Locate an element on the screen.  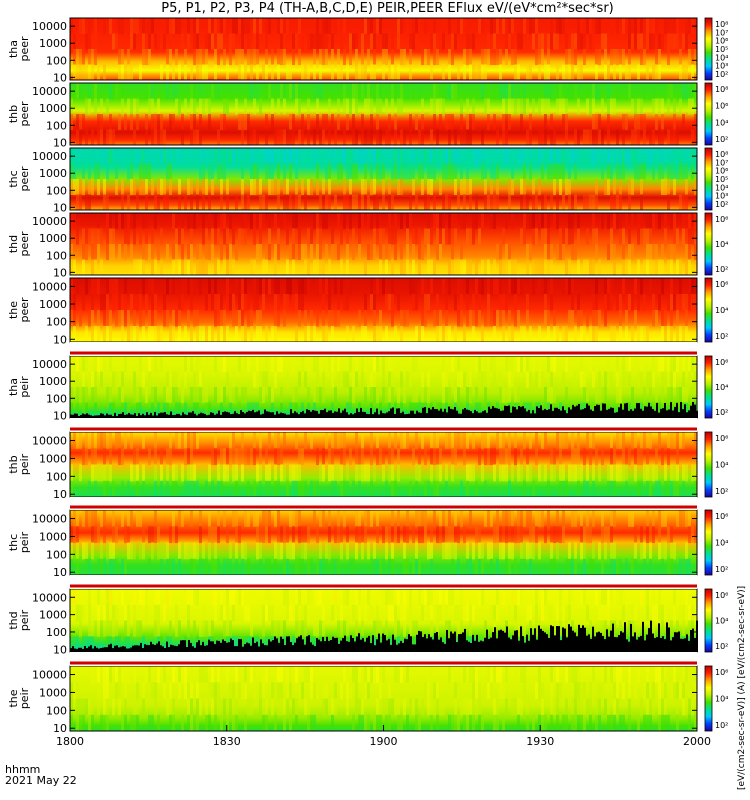
colorbar-strip is located at coordinates (708, 542).